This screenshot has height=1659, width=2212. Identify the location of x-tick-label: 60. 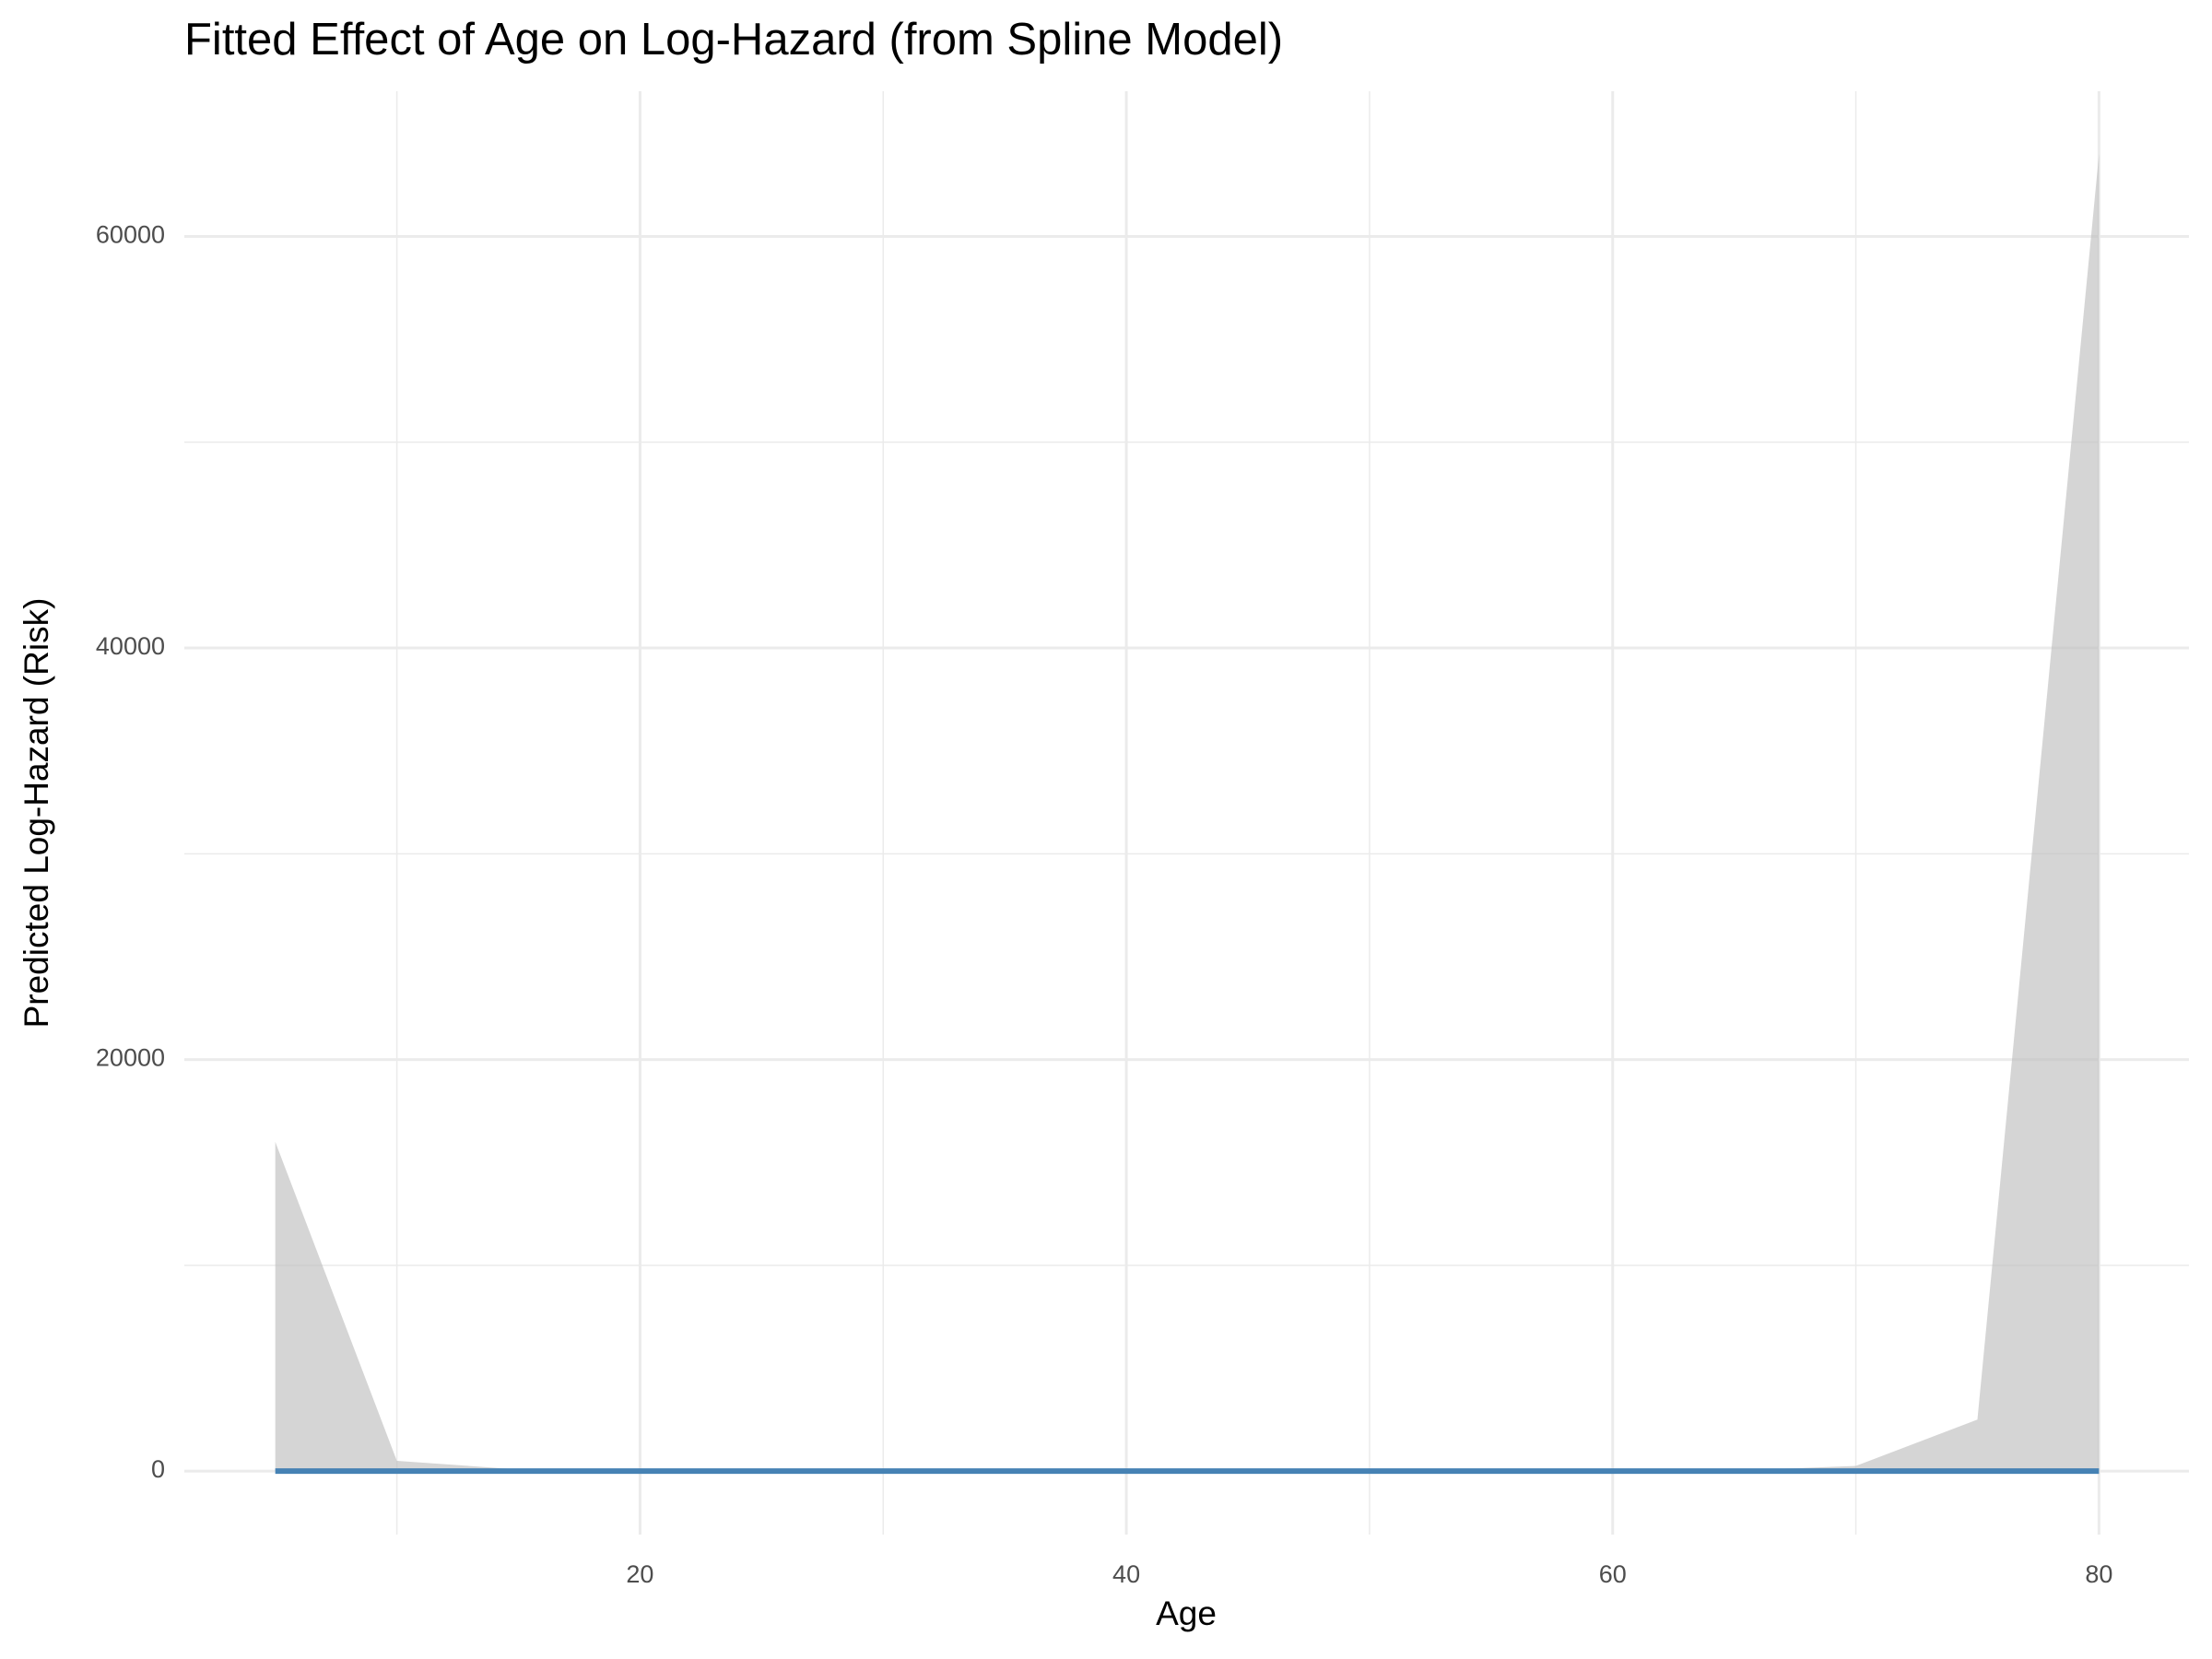
(1613, 1574).